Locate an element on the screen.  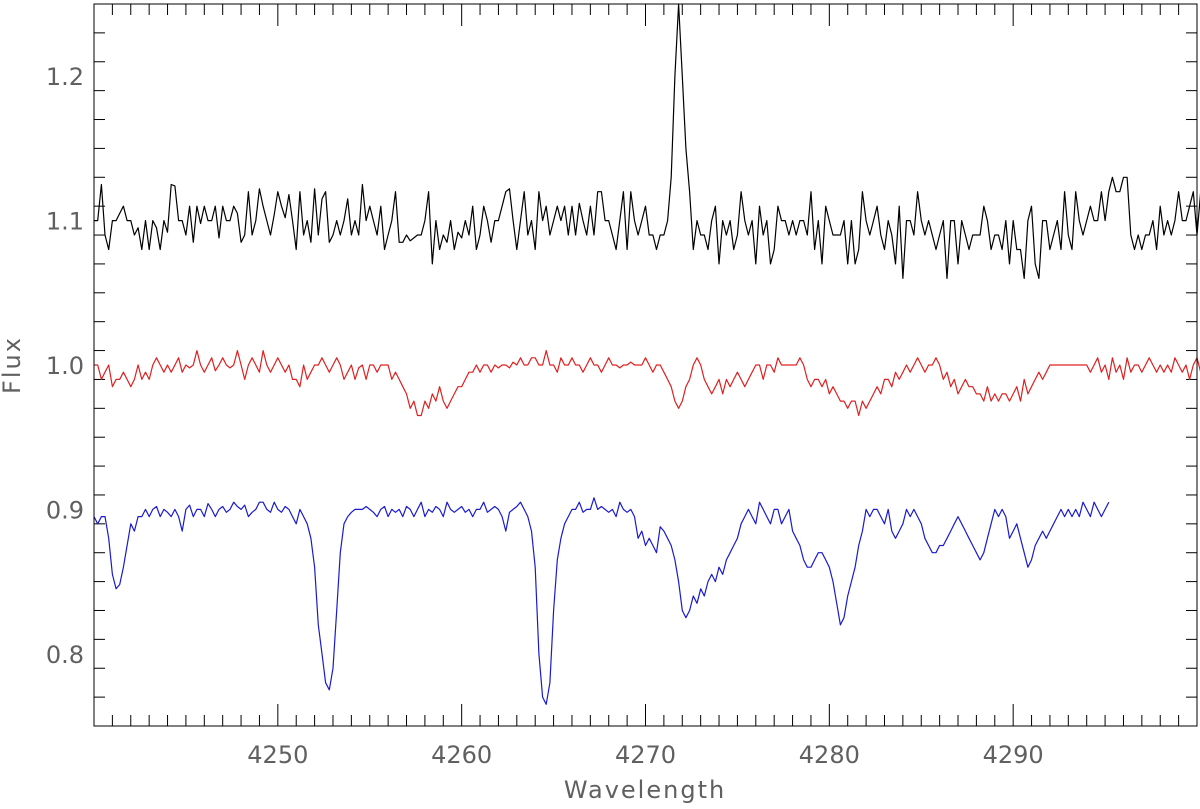
x-tick-label: 4270 is located at coordinates (645, 755).